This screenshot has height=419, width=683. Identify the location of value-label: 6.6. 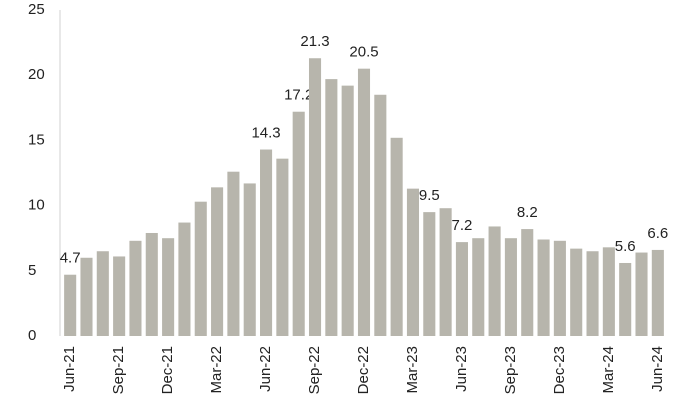
(657, 233).